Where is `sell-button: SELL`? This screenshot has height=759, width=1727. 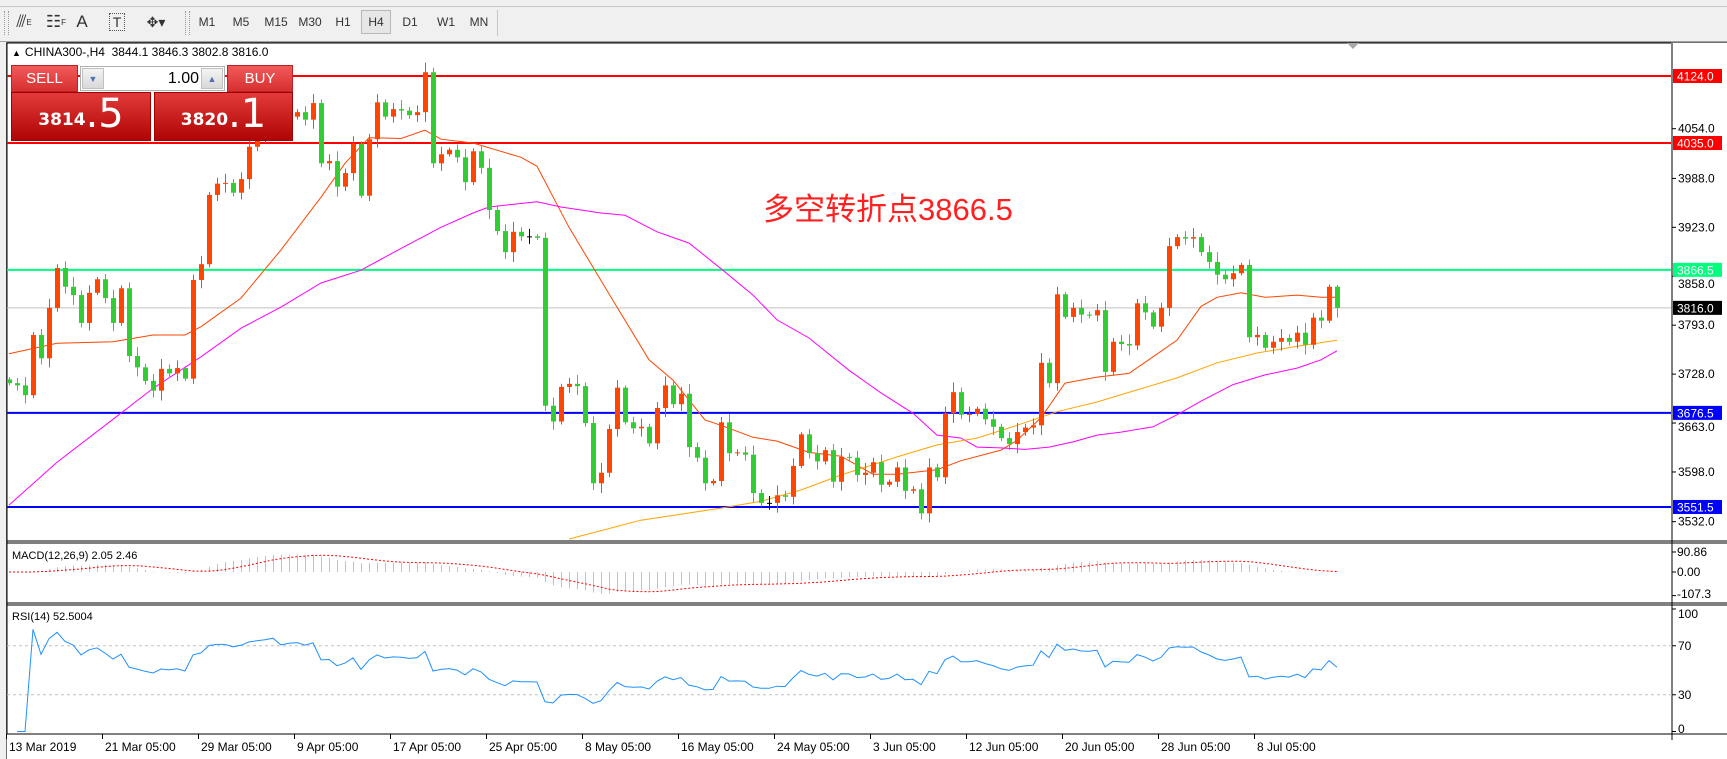
sell-button: SELL is located at coordinates (44, 78).